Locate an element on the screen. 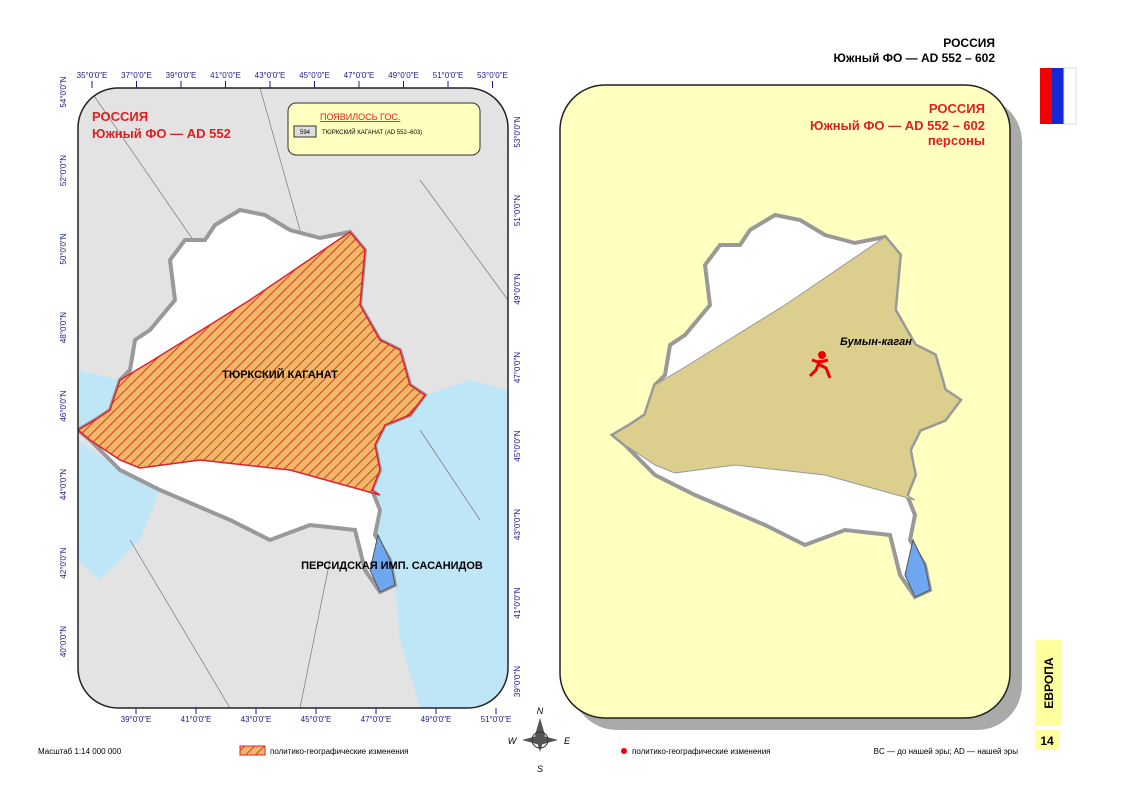  lon-tick-label: 53°0'0"E is located at coordinates (492, 75).